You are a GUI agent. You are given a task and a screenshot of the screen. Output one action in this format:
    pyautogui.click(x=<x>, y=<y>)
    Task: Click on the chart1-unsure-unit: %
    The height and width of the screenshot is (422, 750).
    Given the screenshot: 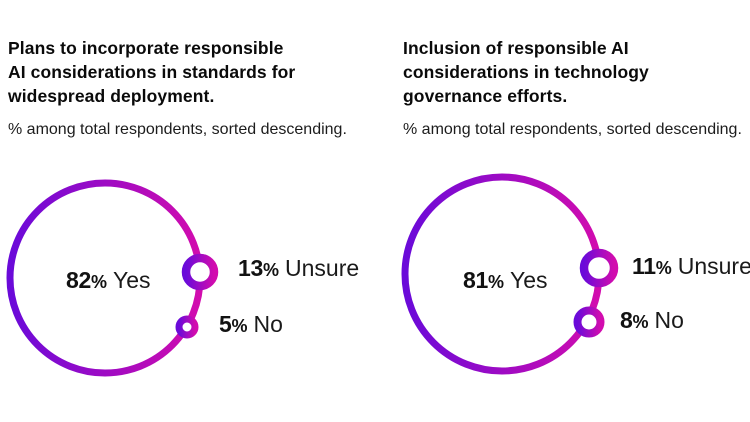 What is the action you would take?
    pyautogui.click(x=270, y=270)
    